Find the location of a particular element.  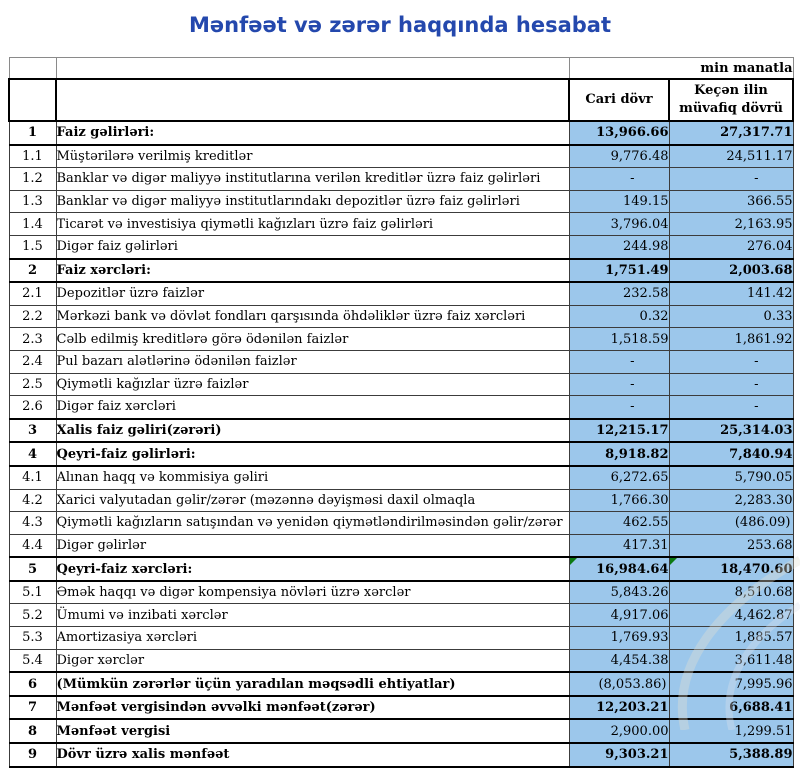

value-current-text: (8,053.86) is located at coordinates (632, 684).